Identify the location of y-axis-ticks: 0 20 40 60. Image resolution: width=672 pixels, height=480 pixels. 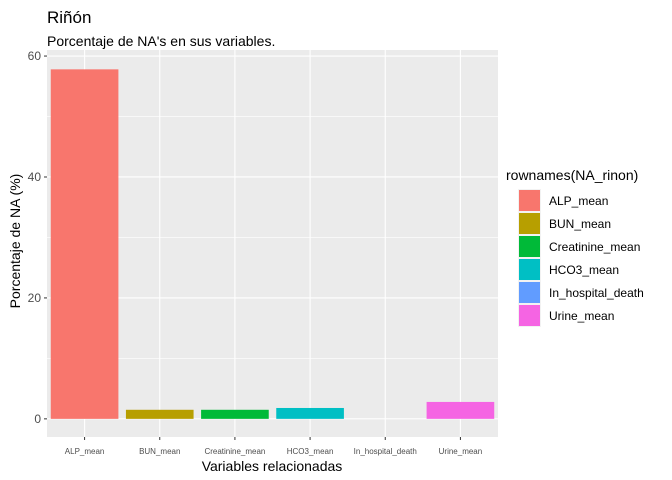
(37, 237).